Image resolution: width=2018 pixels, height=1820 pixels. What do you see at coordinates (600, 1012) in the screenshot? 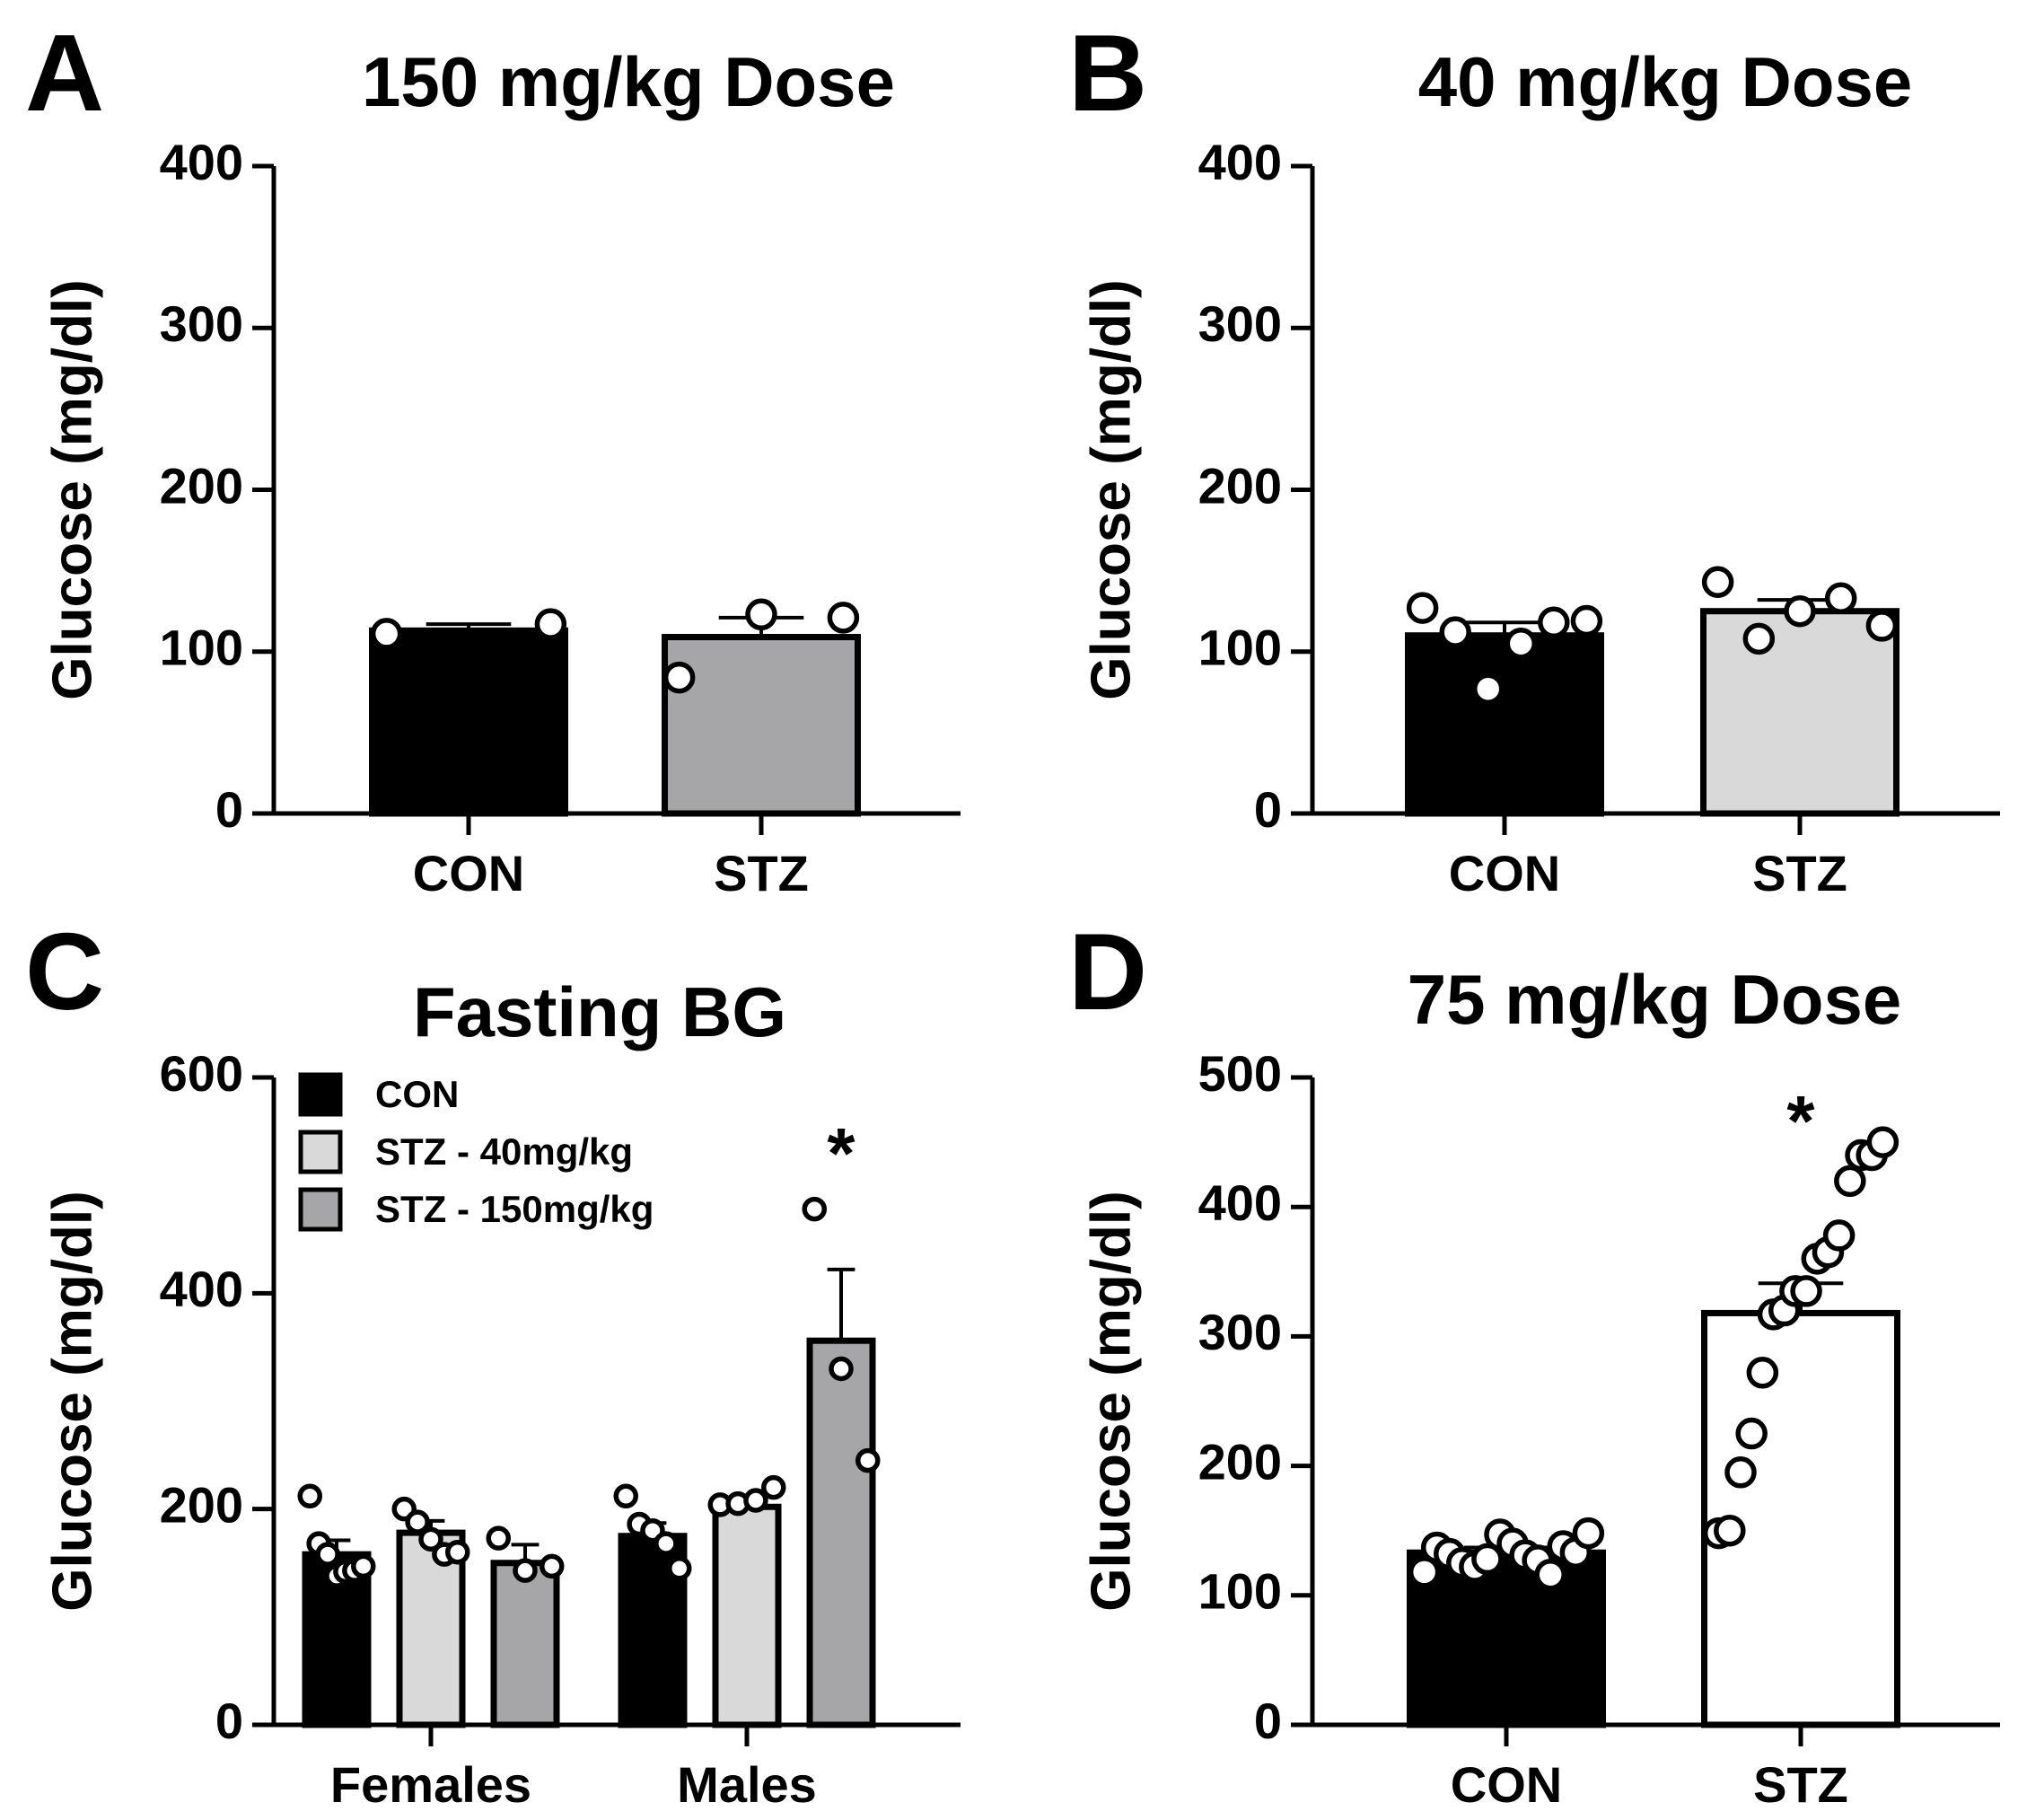
I see `chart-title: Fasting BG` at bounding box center [600, 1012].